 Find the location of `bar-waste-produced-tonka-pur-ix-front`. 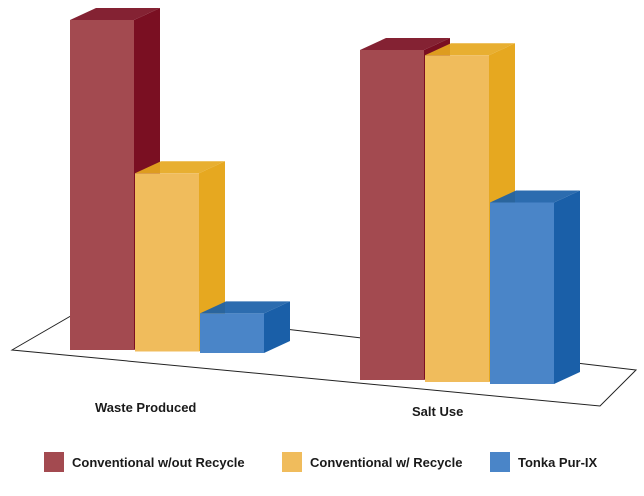

bar-waste-produced-tonka-pur-ix-front is located at coordinates (232, 333).